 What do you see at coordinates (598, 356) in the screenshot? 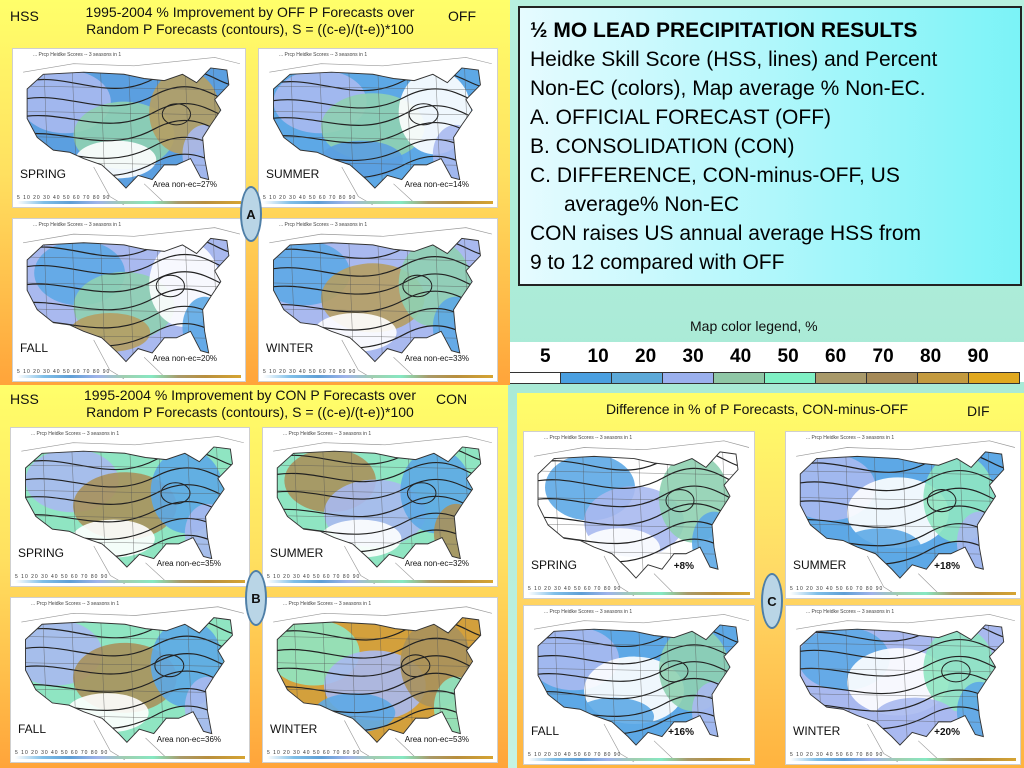
I see `legend-value: 10` at bounding box center [598, 356].